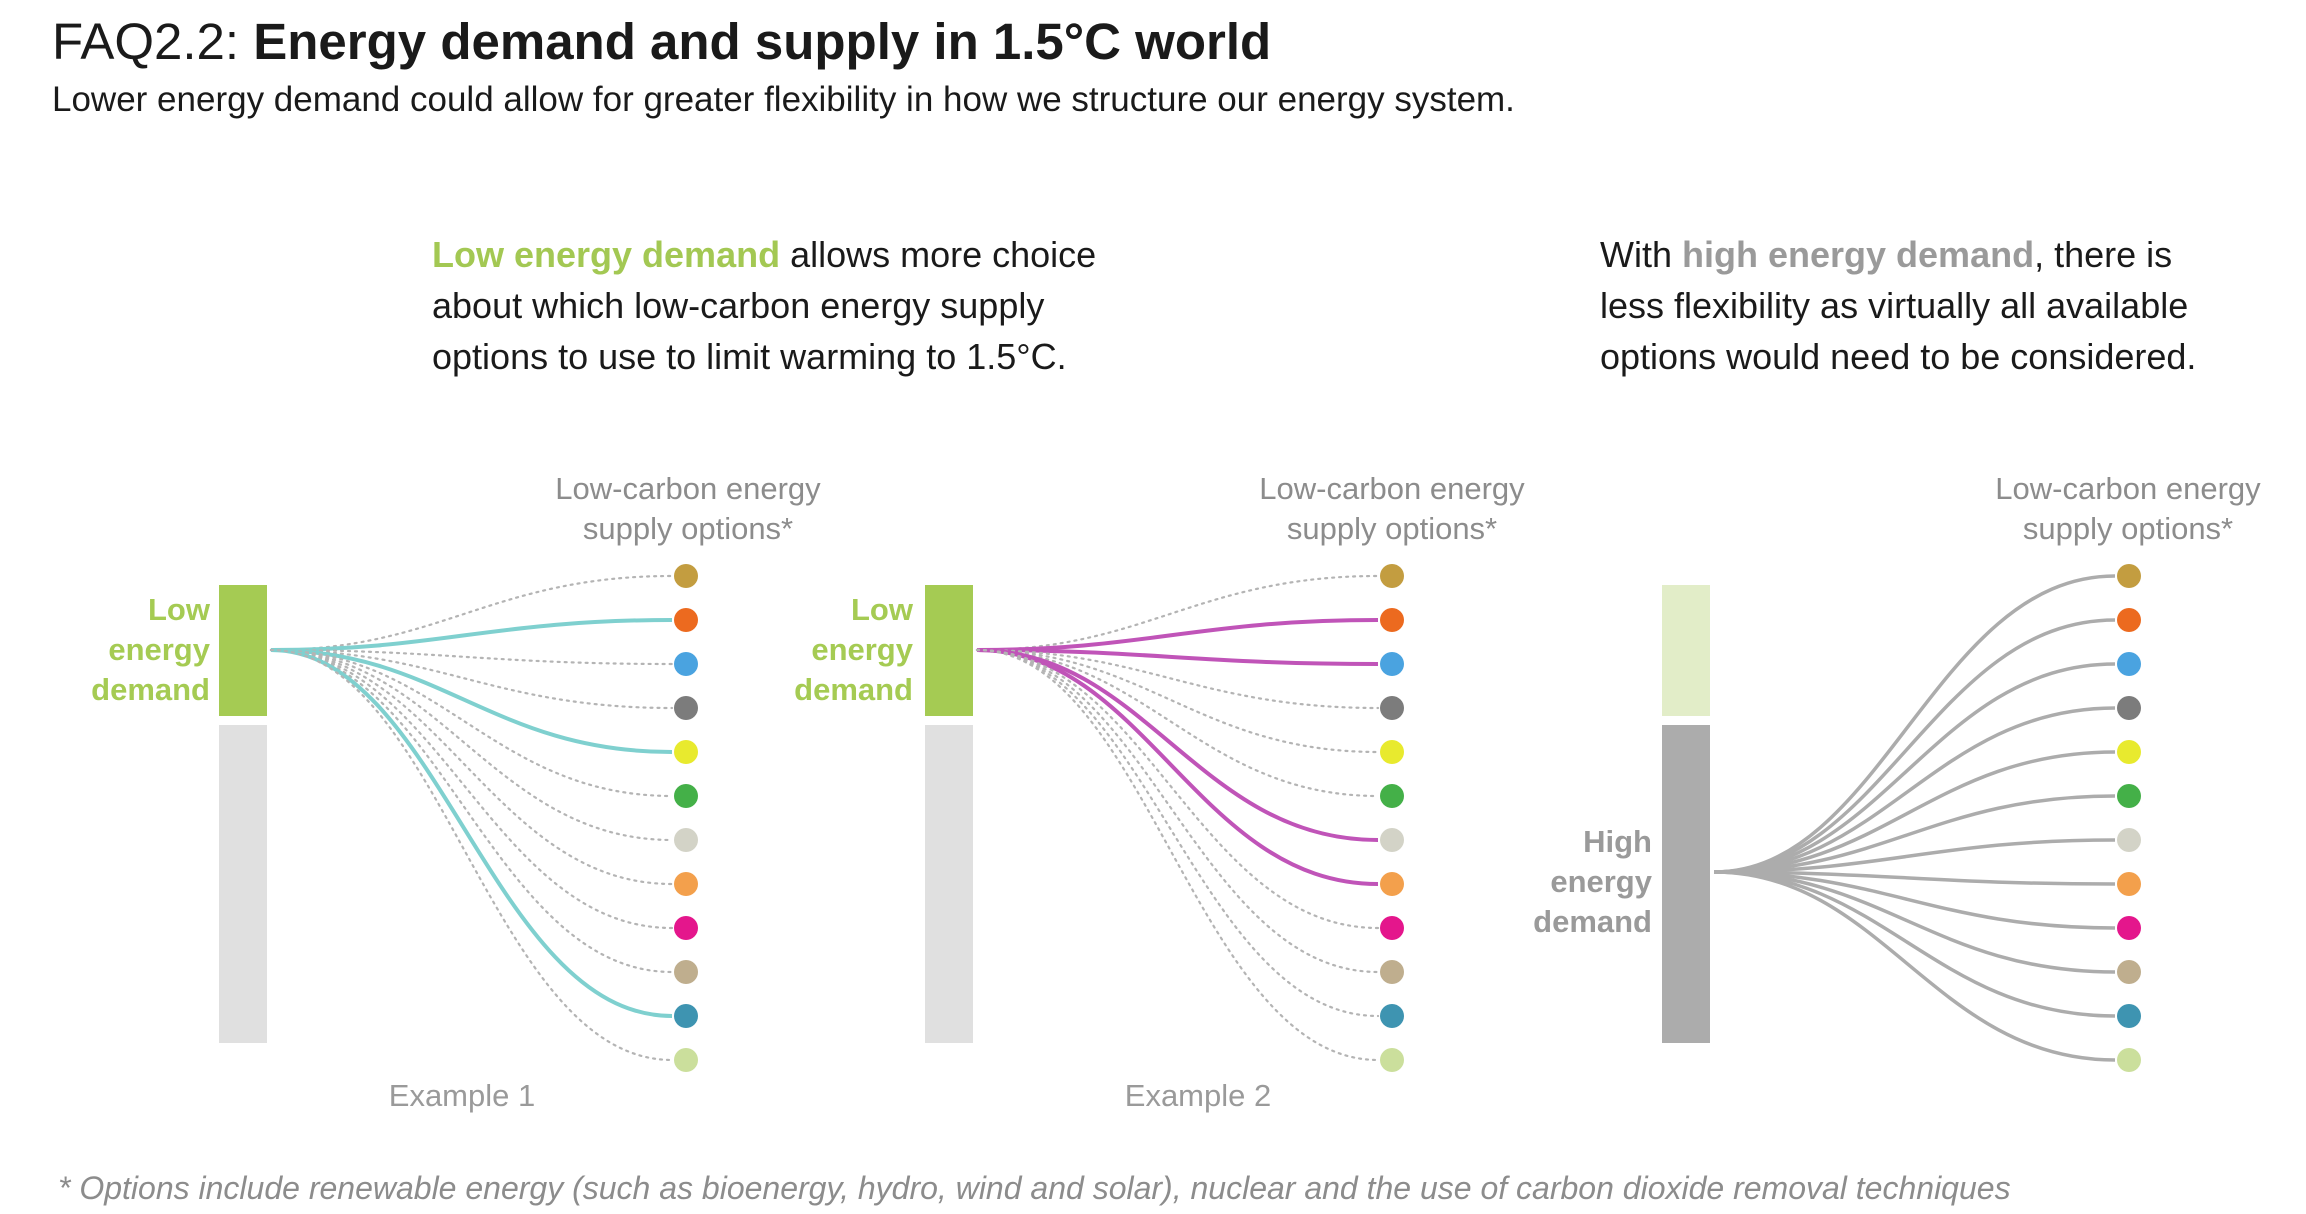 The width and height of the screenshot is (2306, 1214). Describe the element at coordinates (738, 305) in the screenshot. I see `low-desc-line2: about which low-carbon energy supply` at that location.